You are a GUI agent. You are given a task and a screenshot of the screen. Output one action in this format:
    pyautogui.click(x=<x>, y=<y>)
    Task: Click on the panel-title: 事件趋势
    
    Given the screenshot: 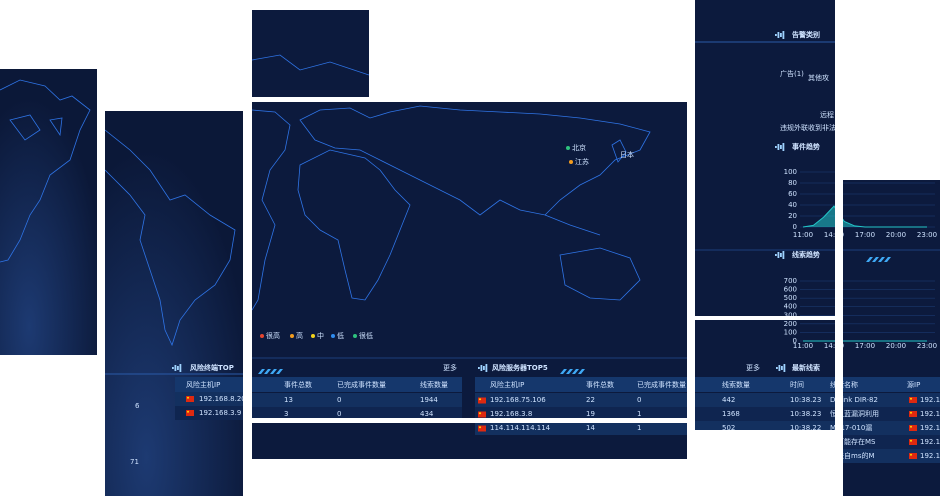 What is the action you would take?
    pyautogui.click(x=806, y=146)
    